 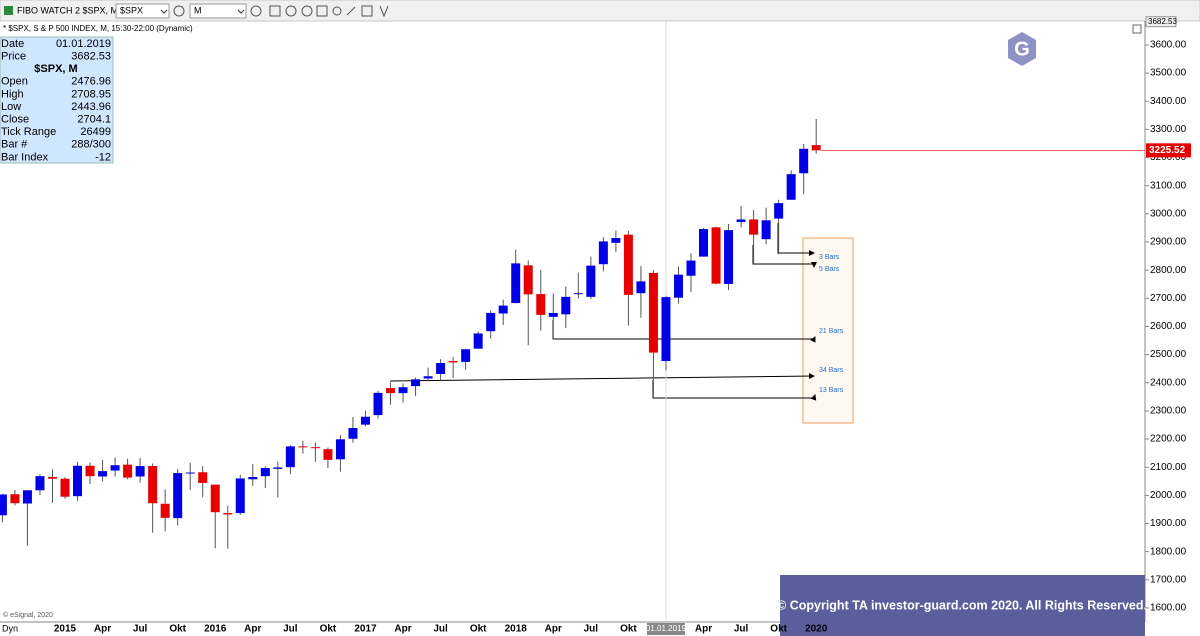 I want to click on cursor-price: 3682.53, so click(x=1162, y=21).